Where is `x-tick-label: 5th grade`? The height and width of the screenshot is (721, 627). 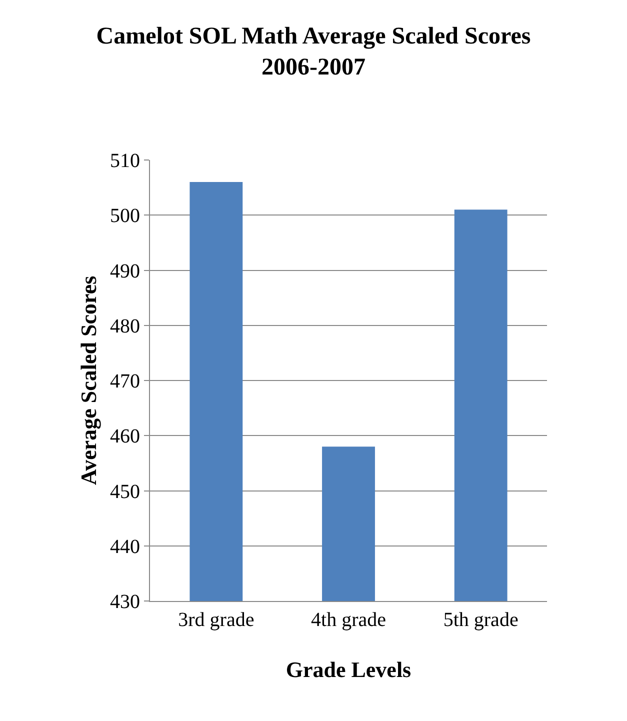
x-tick-label: 5th grade is located at coordinates (480, 620).